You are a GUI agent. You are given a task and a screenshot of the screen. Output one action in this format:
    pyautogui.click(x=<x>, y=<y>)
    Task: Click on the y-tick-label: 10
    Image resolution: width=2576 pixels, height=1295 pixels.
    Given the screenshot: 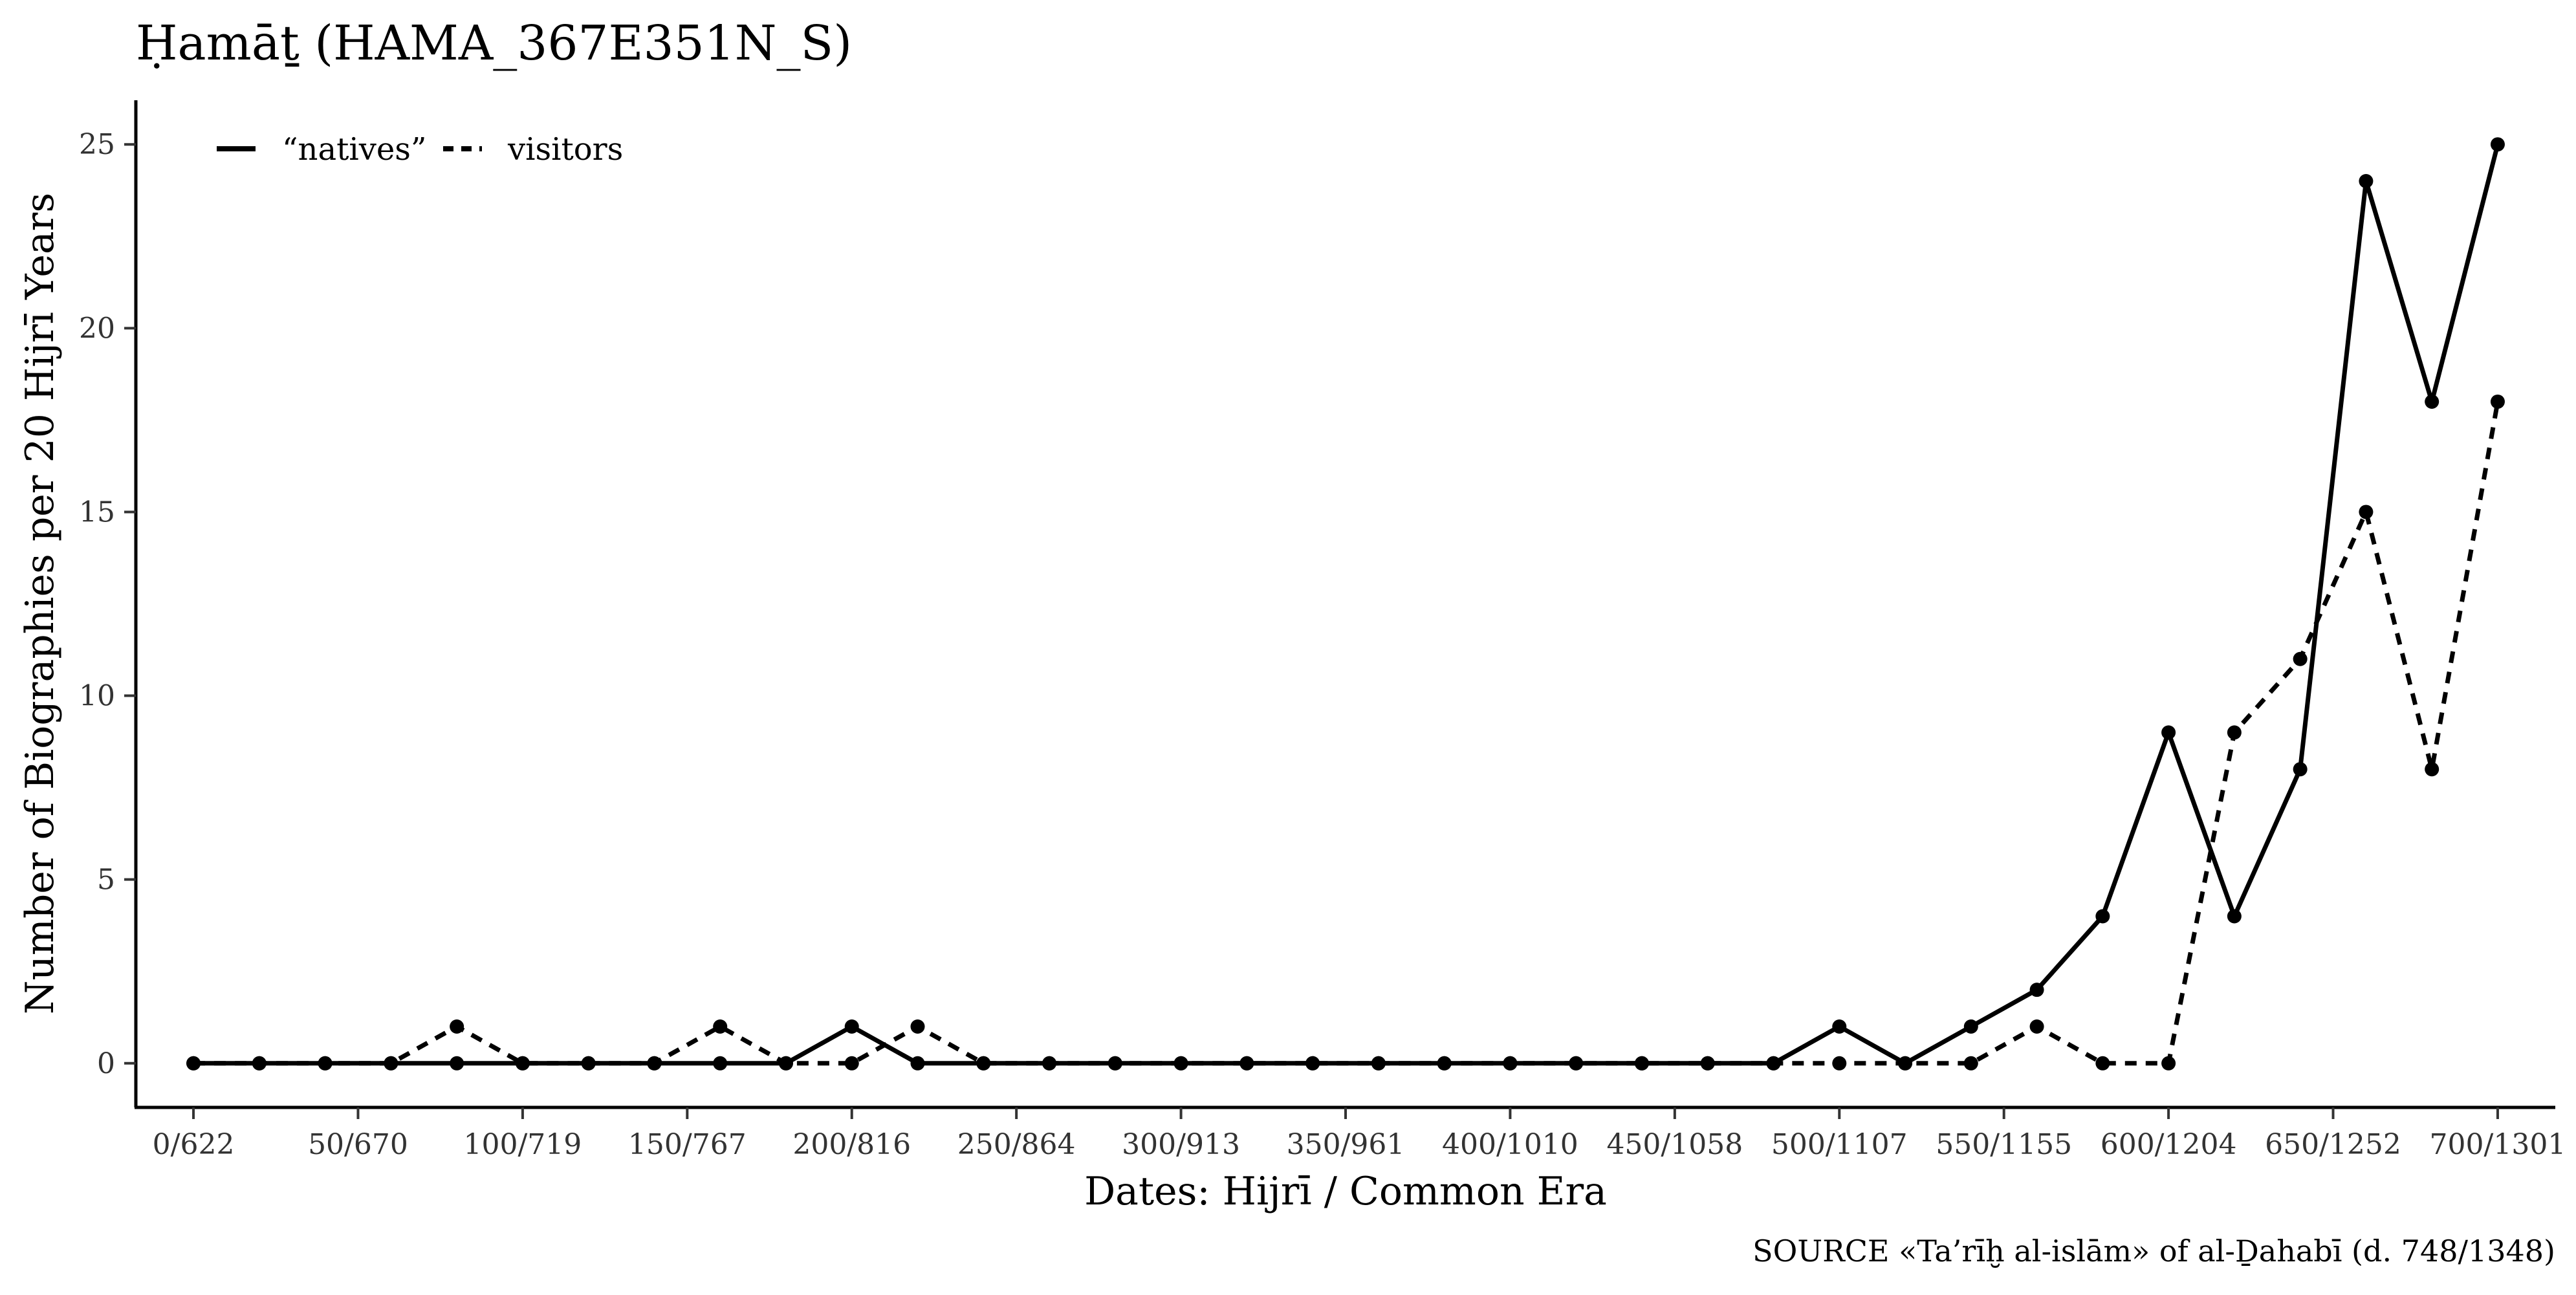 What is the action you would take?
    pyautogui.click(x=97, y=696)
    